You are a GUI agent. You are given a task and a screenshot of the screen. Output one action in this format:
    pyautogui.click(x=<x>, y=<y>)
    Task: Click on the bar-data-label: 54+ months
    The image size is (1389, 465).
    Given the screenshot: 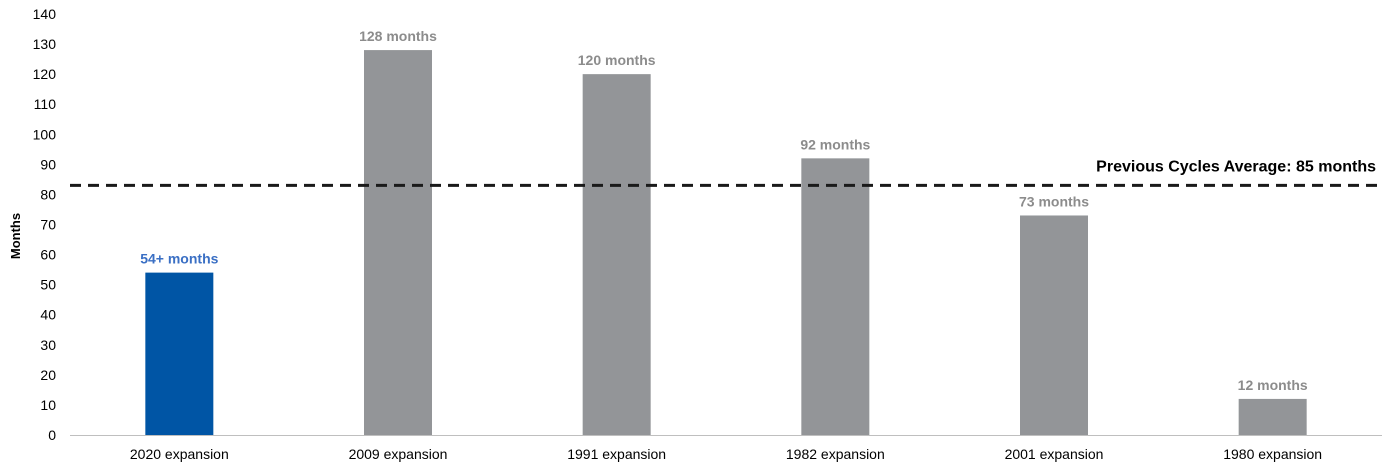 What is the action you would take?
    pyautogui.click(x=179, y=259)
    